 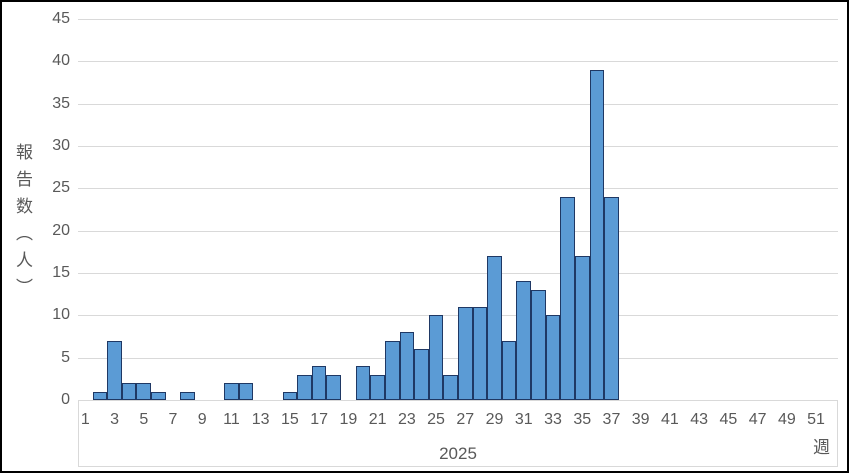 I want to click on x-tick-label-31: 31, so click(x=523, y=419).